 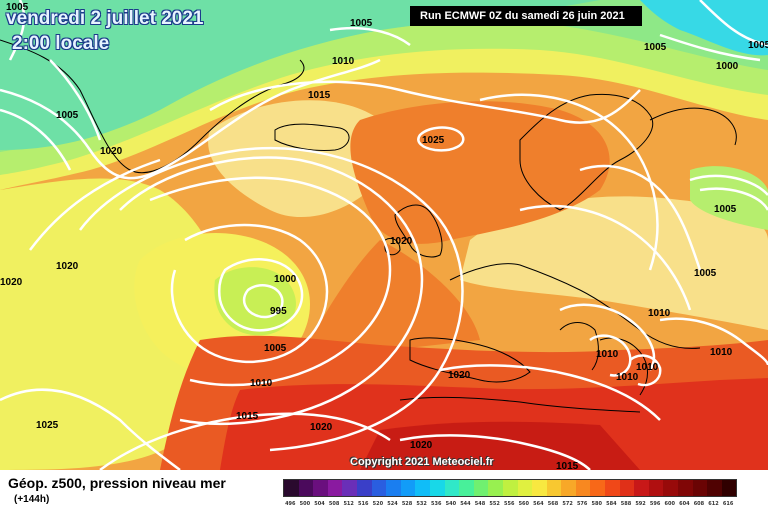 I want to click on color-scale-label: 540, so click(x=451, y=504).